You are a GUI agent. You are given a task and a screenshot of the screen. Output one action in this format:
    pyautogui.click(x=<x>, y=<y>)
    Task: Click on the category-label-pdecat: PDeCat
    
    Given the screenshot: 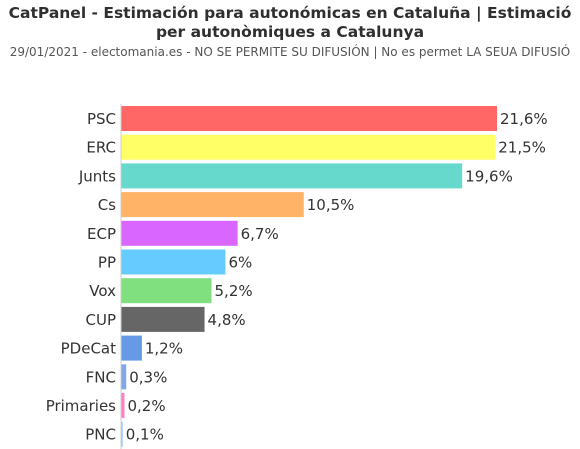 What is the action you would take?
    pyautogui.click(x=88, y=349)
    